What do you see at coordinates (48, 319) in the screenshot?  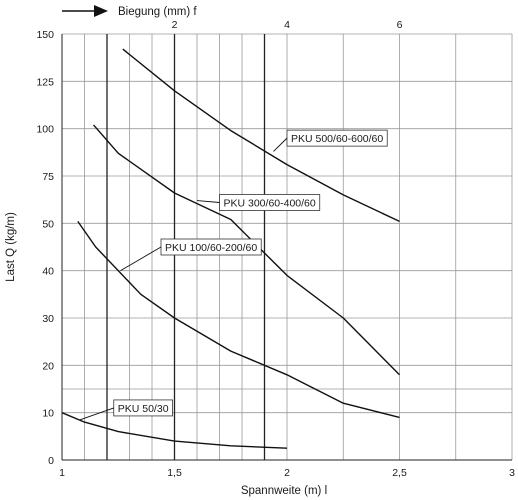 I see `y-tick-label: 30` at bounding box center [48, 319].